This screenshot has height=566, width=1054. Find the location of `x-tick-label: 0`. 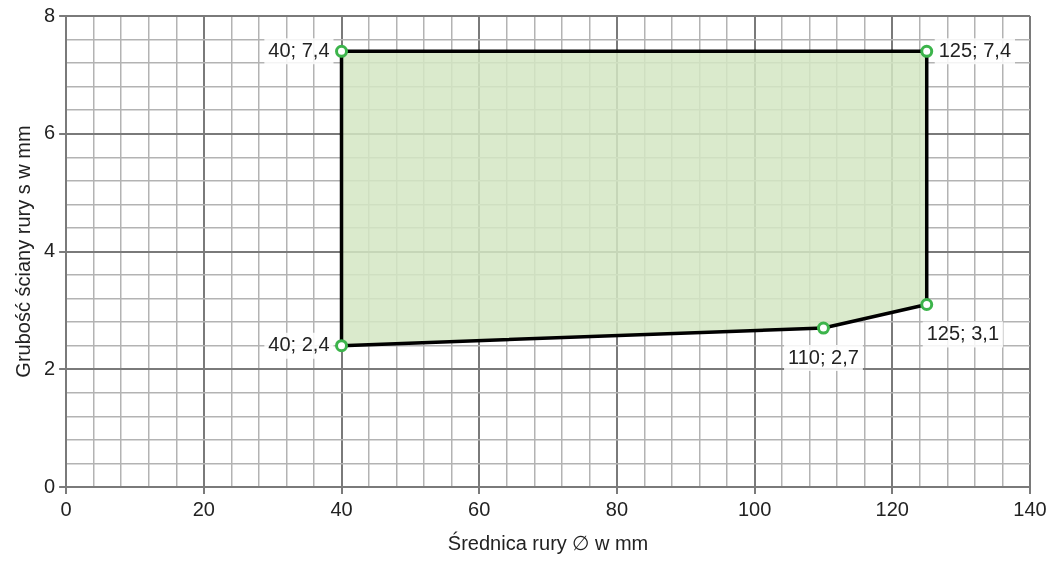

x-tick-label: 0 is located at coordinates (66, 508).